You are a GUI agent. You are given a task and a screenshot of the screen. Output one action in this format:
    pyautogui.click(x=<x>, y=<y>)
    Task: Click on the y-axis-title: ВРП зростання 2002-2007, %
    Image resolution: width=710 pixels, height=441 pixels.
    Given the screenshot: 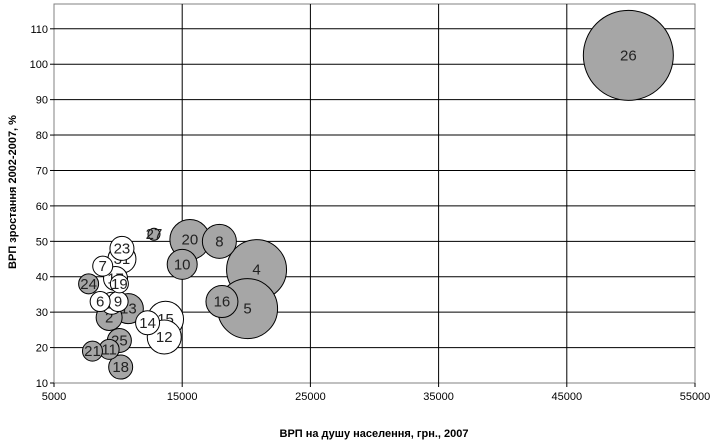 What is the action you would take?
    pyautogui.click(x=13, y=192)
    